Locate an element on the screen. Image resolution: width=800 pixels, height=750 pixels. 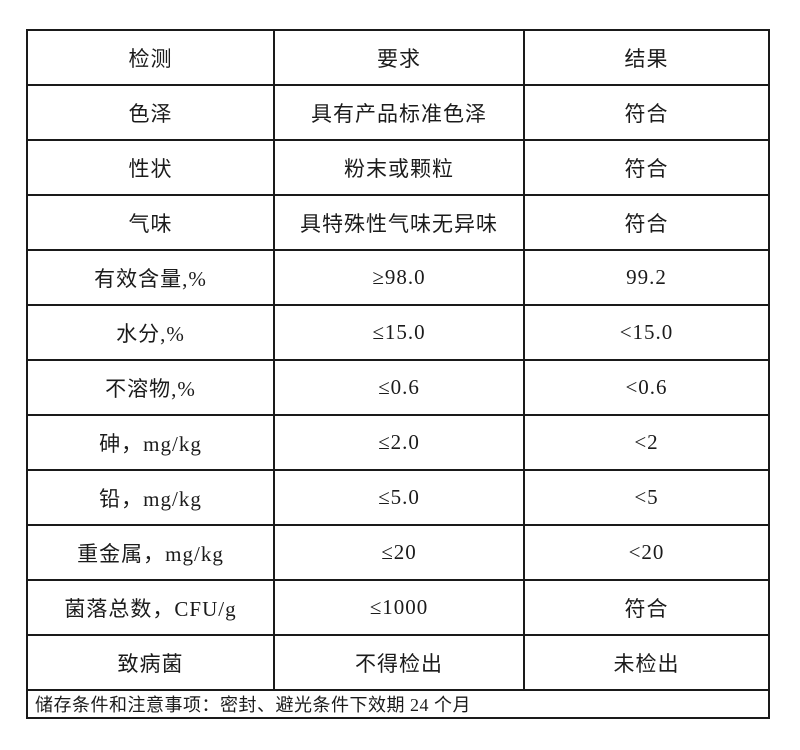
cell-requirement: ≤20 is located at coordinates (399, 552).